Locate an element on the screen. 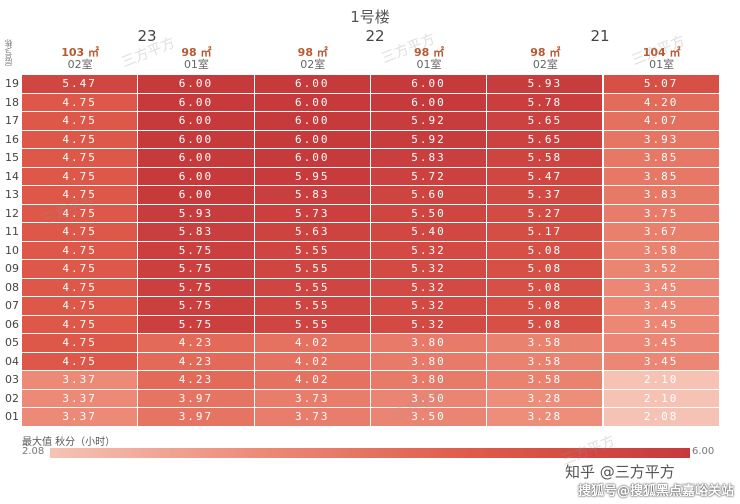  column-header: 104 ㎡ 01室 is located at coordinates (662, 59).